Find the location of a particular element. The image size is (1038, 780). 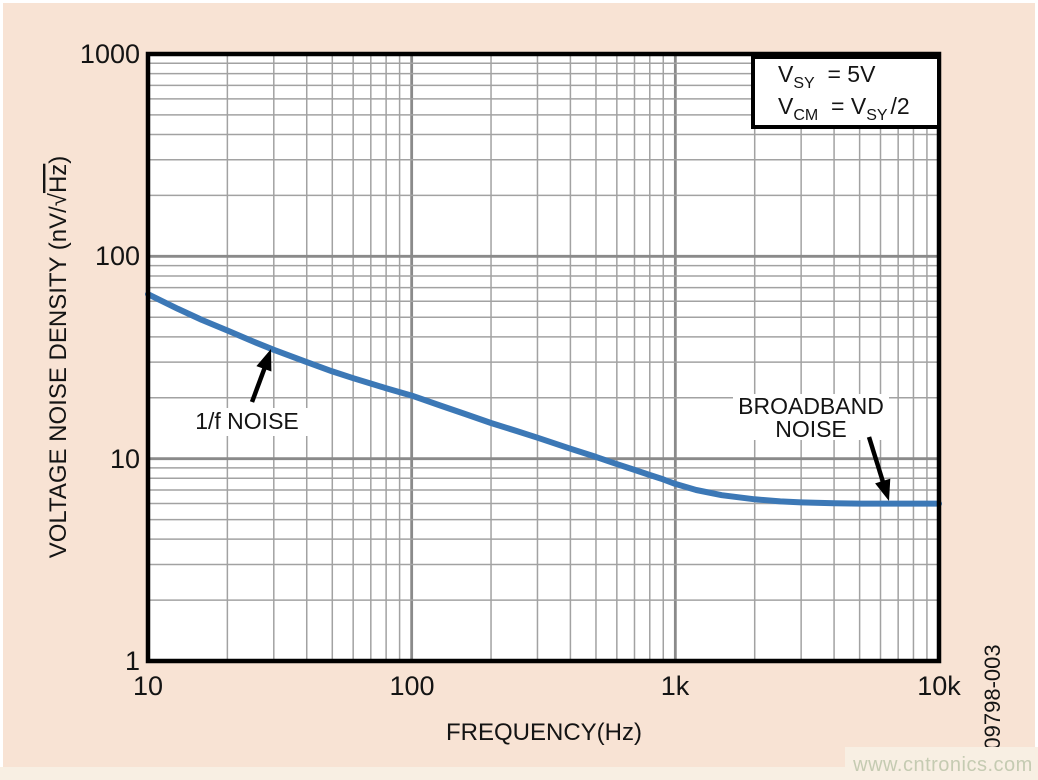

figure-code: 09798-003 is located at coordinates (992, 696).